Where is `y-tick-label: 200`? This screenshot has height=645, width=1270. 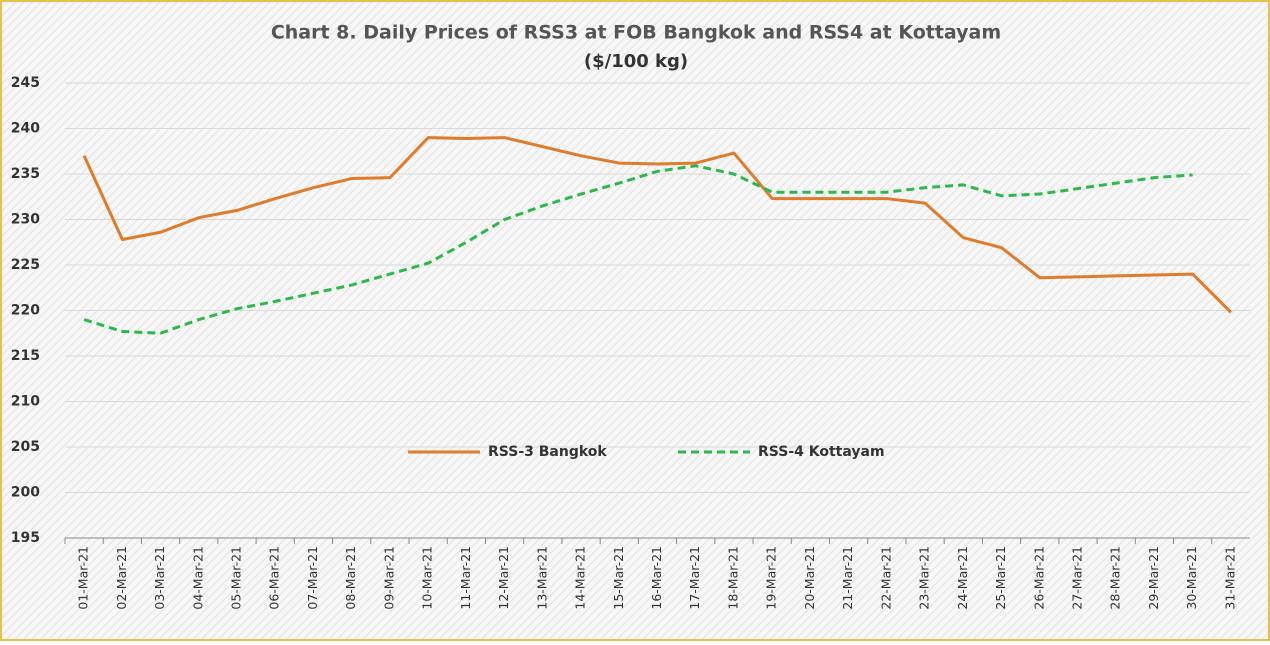 y-tick-label: 200 is located at coordinates (25, 493).